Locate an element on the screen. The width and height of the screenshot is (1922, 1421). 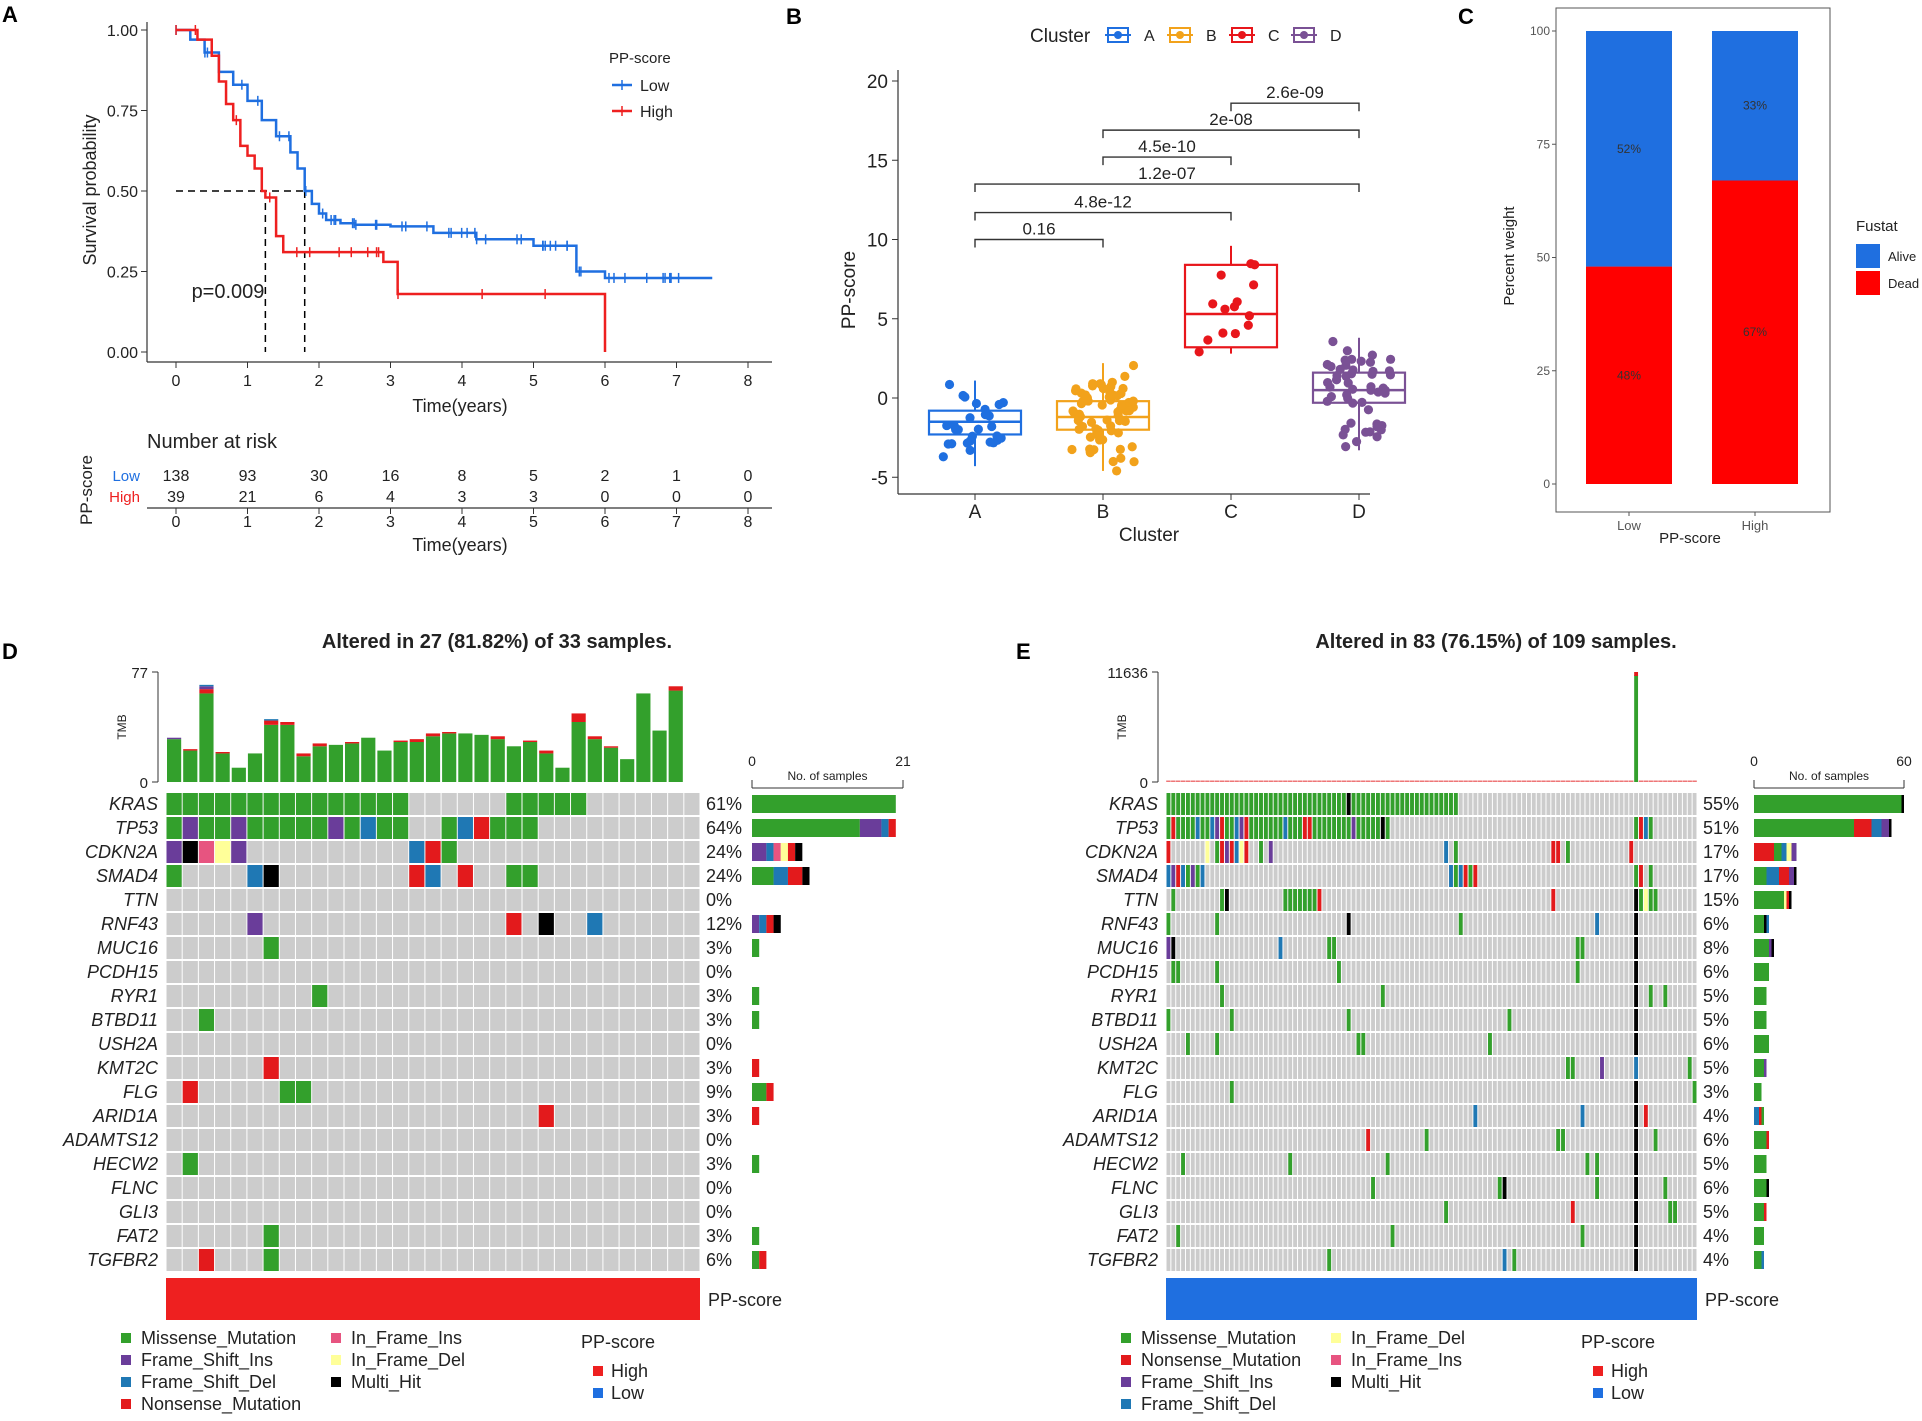
legend-label: Multi_Hit is located at coordinates (1386, 1382).